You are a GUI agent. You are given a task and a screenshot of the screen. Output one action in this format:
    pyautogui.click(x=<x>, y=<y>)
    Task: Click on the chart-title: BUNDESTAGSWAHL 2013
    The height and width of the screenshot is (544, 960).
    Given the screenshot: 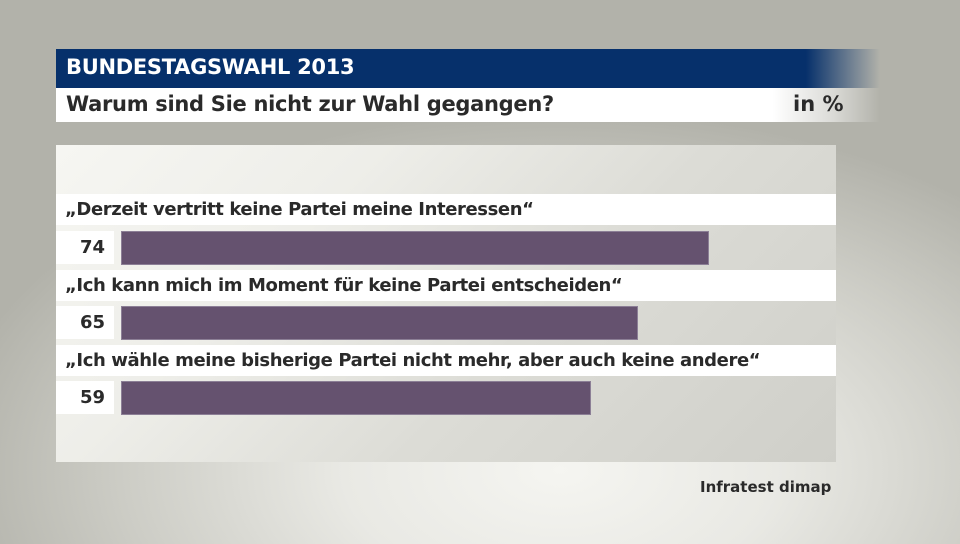 What is the action you would take?
    pyautogui.click(x=210, y=67)
    